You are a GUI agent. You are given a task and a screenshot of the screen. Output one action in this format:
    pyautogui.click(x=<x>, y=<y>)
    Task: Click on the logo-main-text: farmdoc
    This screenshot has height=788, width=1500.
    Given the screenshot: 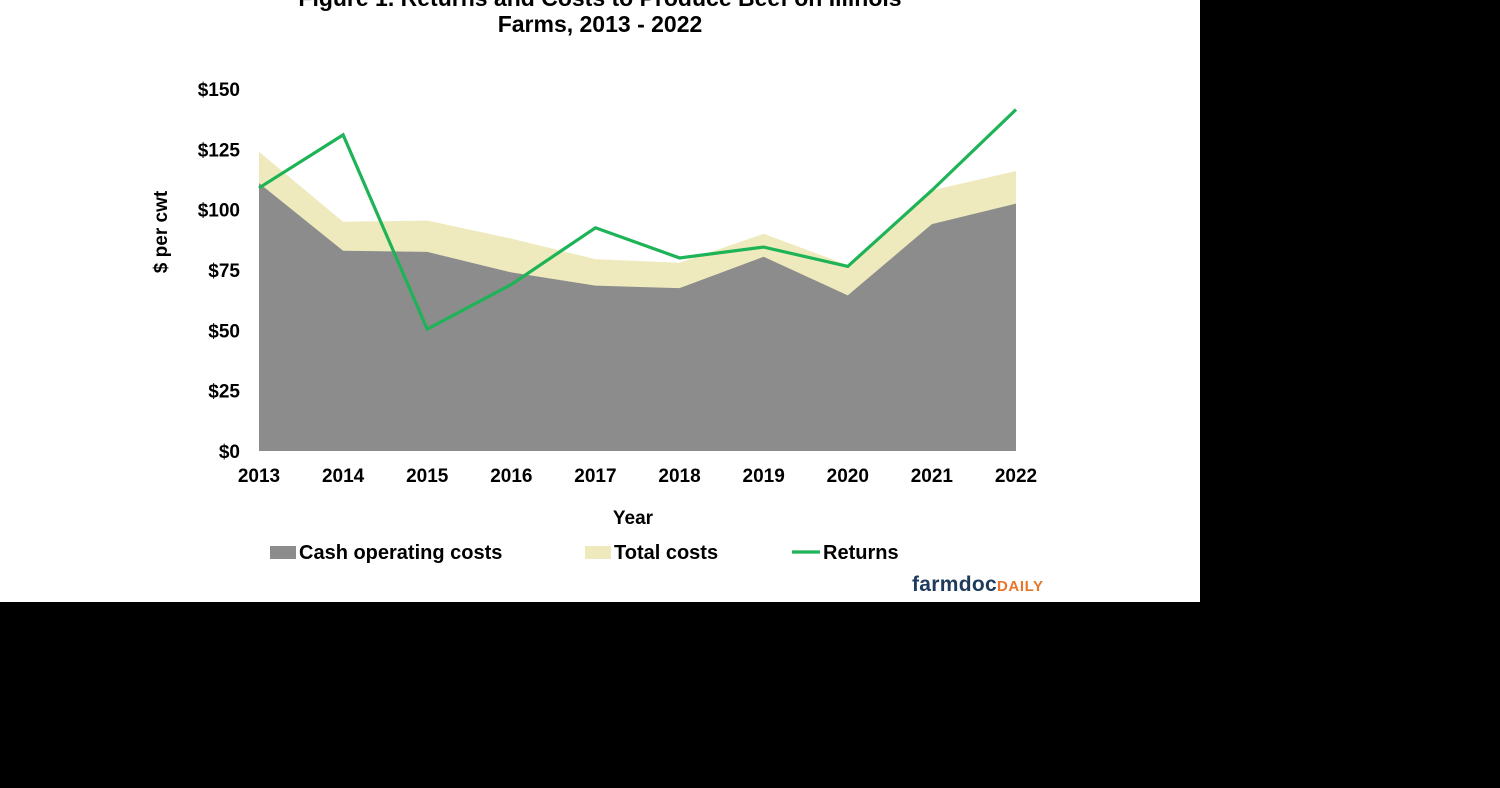 What is the action you would take?
    pyautogui.click(x=954, y=584)
    